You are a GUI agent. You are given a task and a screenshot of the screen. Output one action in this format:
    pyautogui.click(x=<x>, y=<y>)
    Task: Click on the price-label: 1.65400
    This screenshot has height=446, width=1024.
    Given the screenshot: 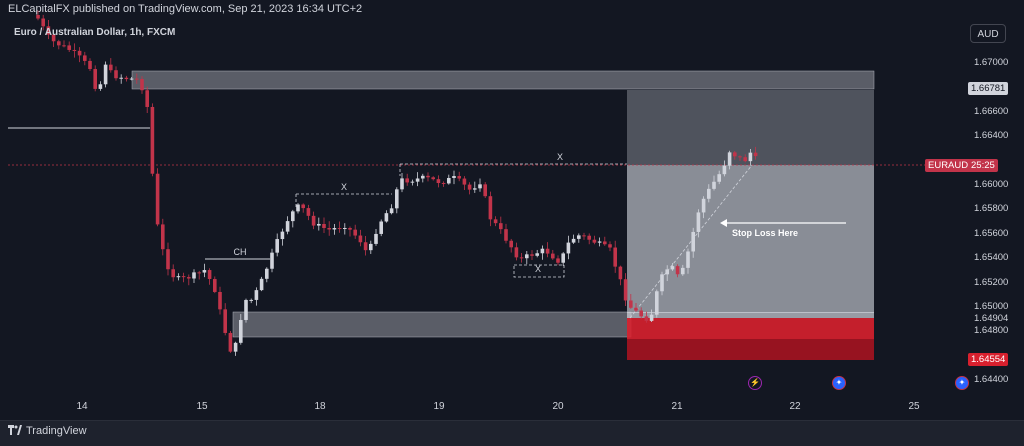 What is the action you would take?
    pyautogui.click(x=991, y=257)
    